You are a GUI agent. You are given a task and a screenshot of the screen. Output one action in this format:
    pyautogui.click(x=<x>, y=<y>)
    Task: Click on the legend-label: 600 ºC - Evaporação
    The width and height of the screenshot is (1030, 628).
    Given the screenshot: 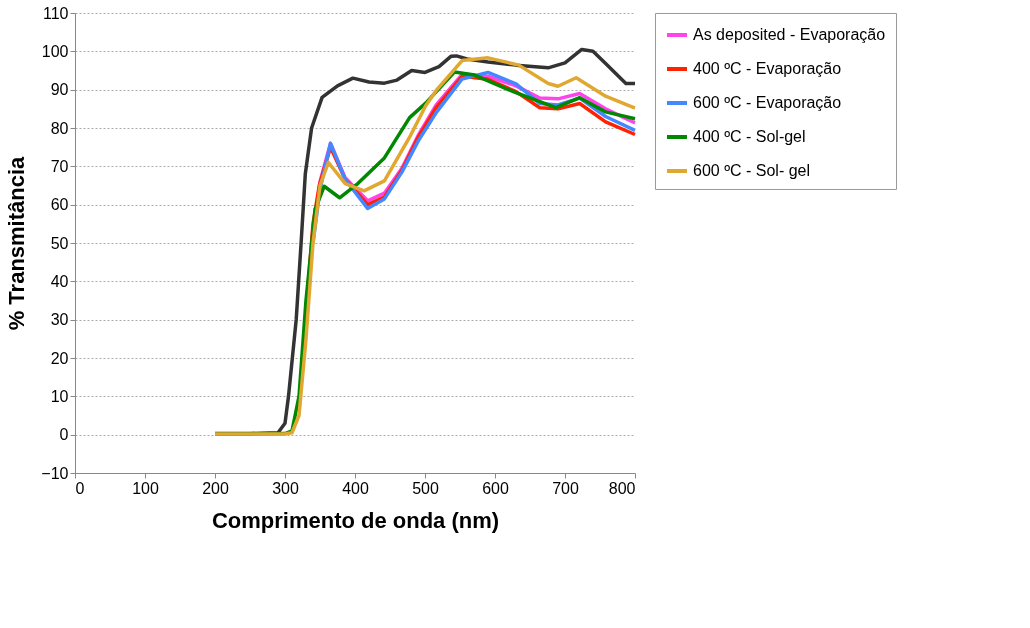 What is the action you would take?
    pyautogui.click(x=767, y=102)
    